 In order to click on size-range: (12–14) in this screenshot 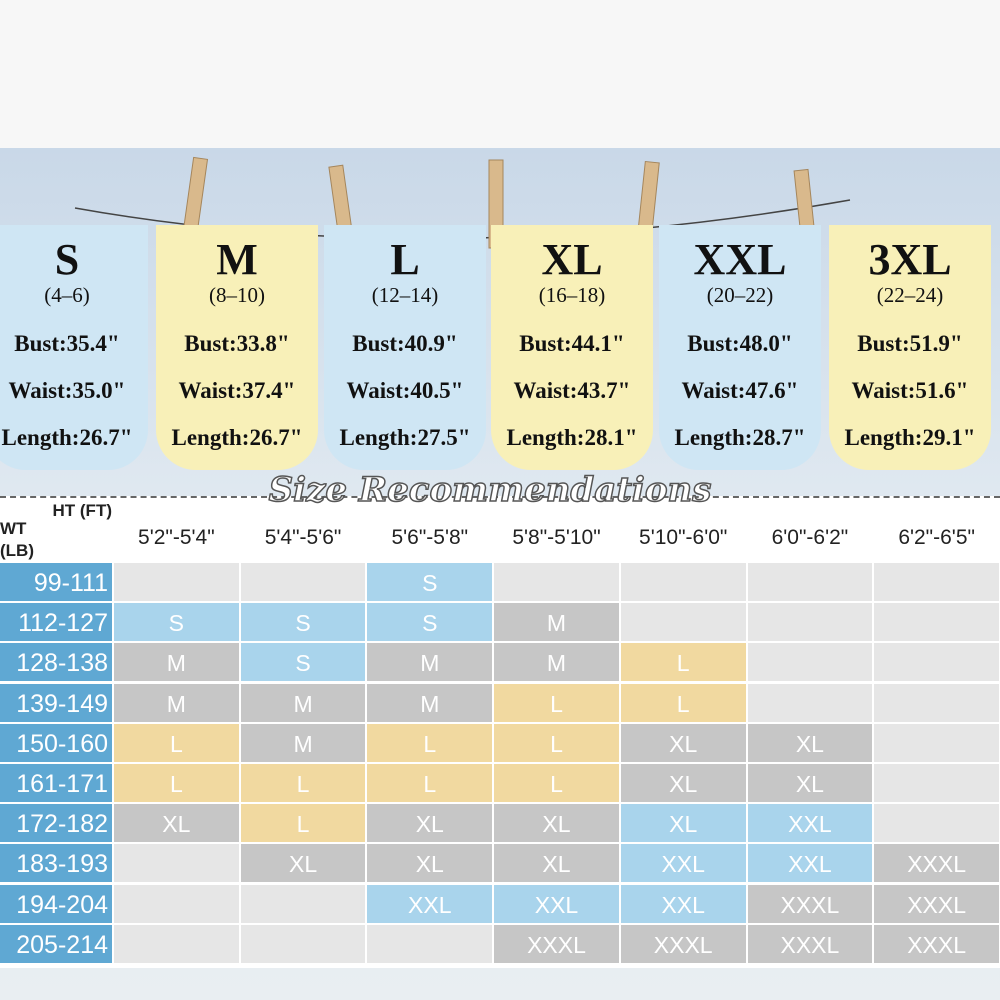, I will do `click(405, 295)`.